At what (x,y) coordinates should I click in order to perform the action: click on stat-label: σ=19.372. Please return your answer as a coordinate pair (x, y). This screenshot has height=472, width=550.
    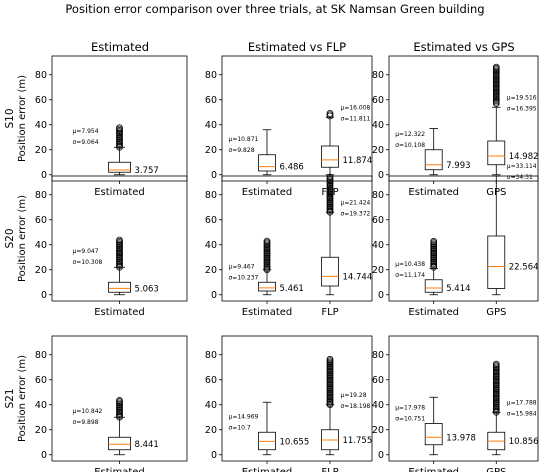
    Looking at the image, I should click on (356, 213).